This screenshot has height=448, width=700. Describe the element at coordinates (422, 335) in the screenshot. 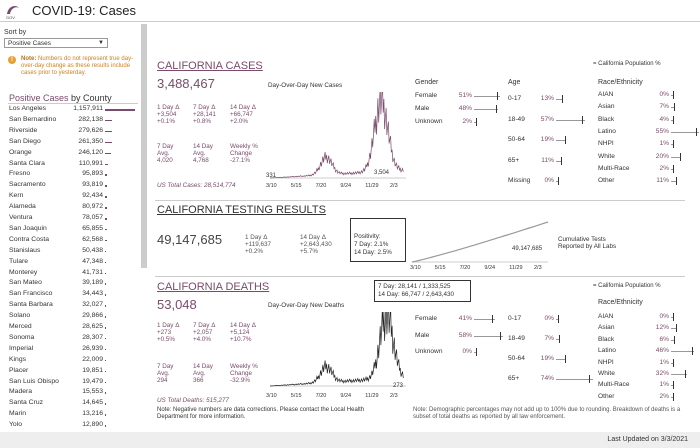

I see `demo-label: Male` at that location.